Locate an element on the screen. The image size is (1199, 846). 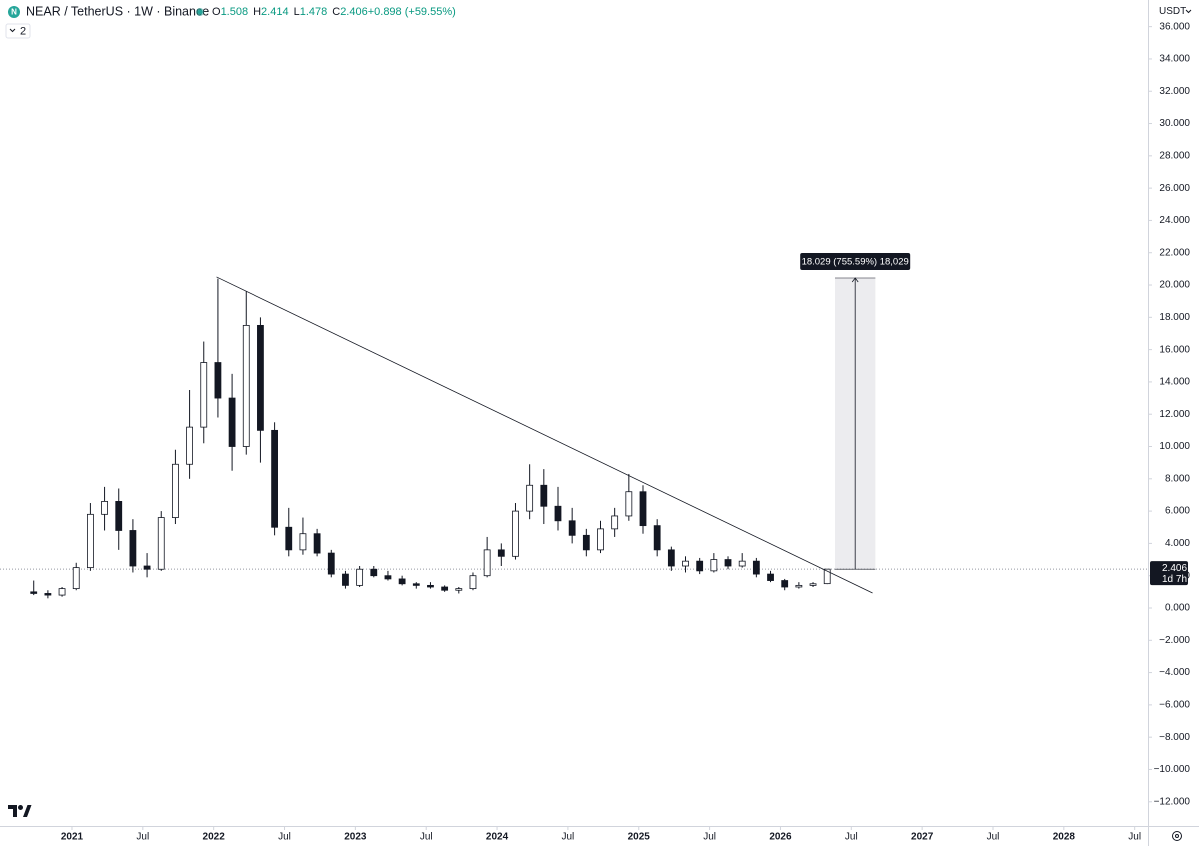
market-status-dot is located at coordinates (200, 12).